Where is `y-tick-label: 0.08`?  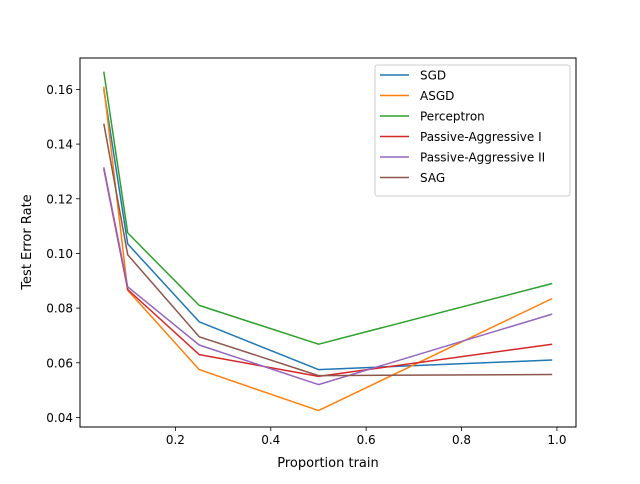 y-tick-label: 0.08 is located at coordinates (59, 309).